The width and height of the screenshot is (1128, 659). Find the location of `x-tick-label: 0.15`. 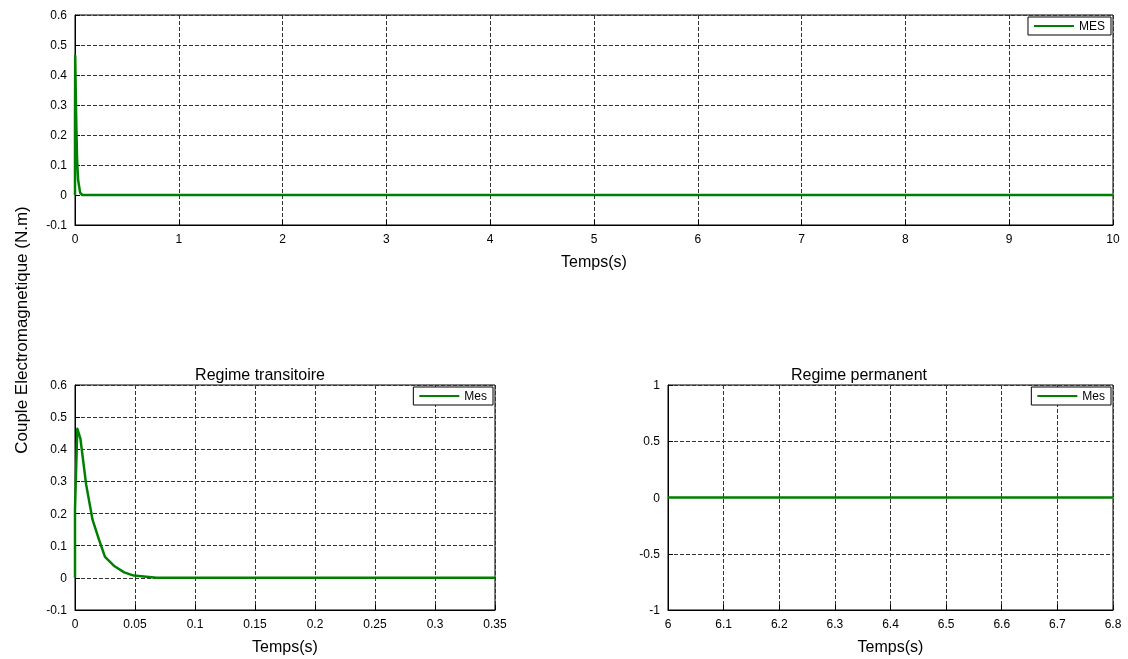

x-tick-label: 0.15 is located at coordinates (255, 624).